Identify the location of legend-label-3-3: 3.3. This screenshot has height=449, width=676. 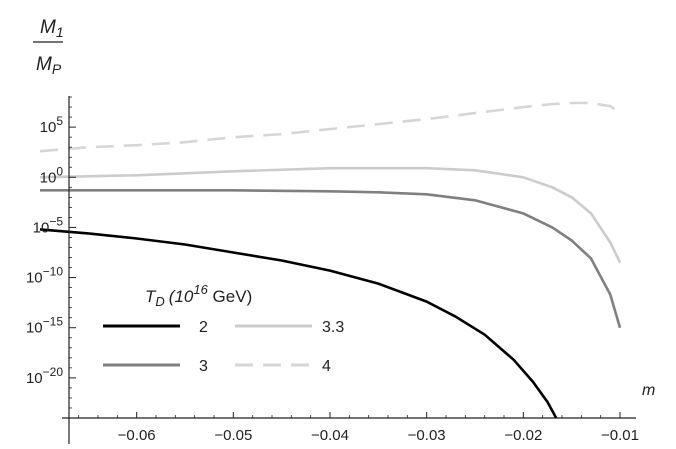
(333, 327).